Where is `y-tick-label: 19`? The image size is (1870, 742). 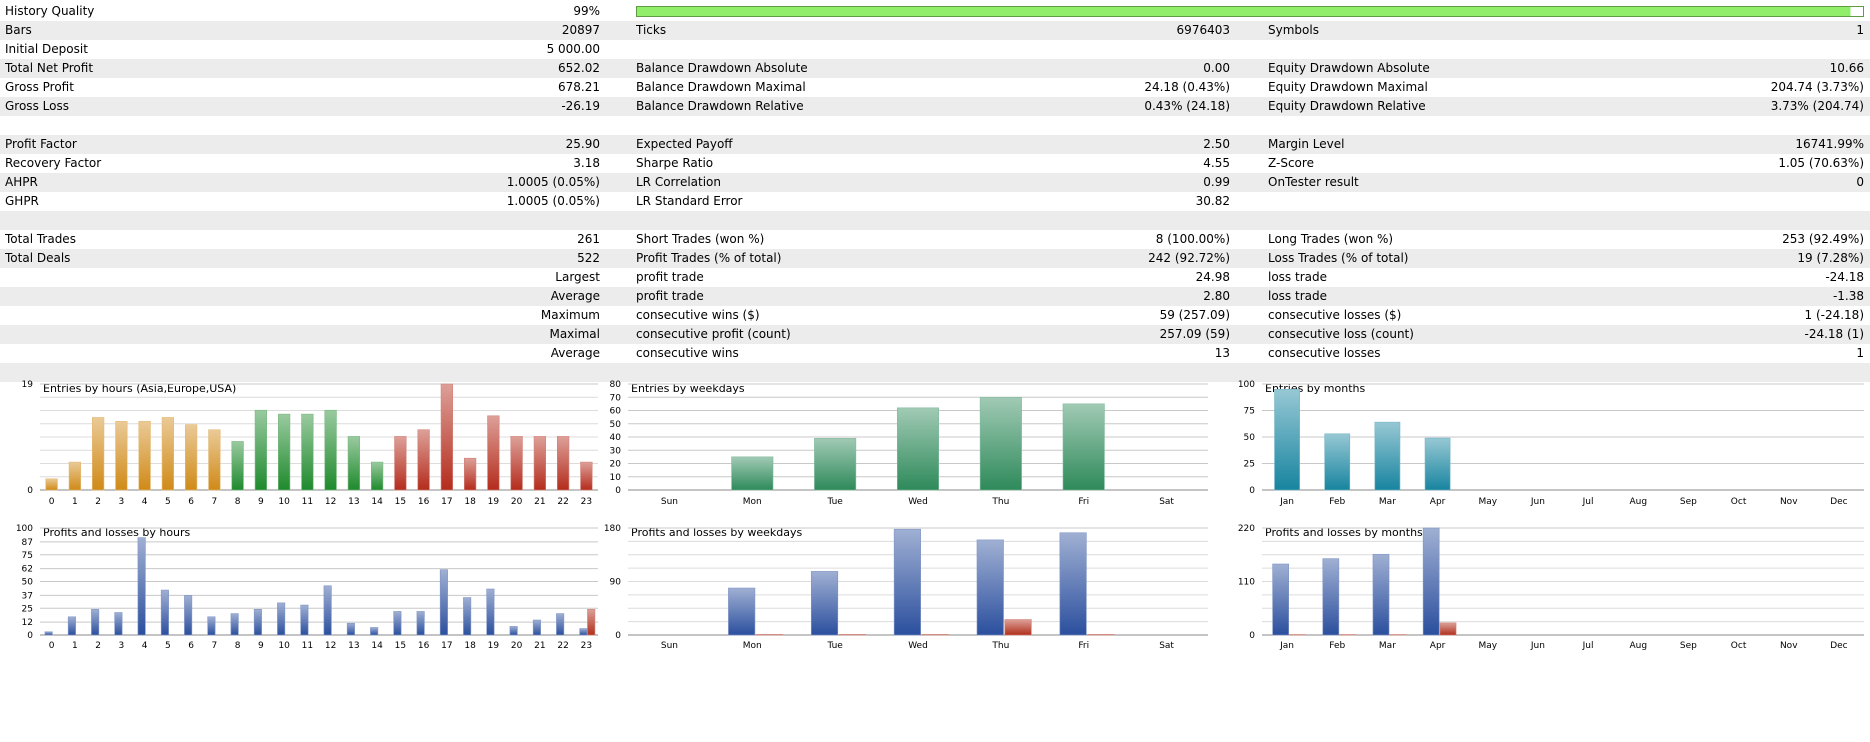 y-tick-label: 19 is located at coordinates (28, 385).